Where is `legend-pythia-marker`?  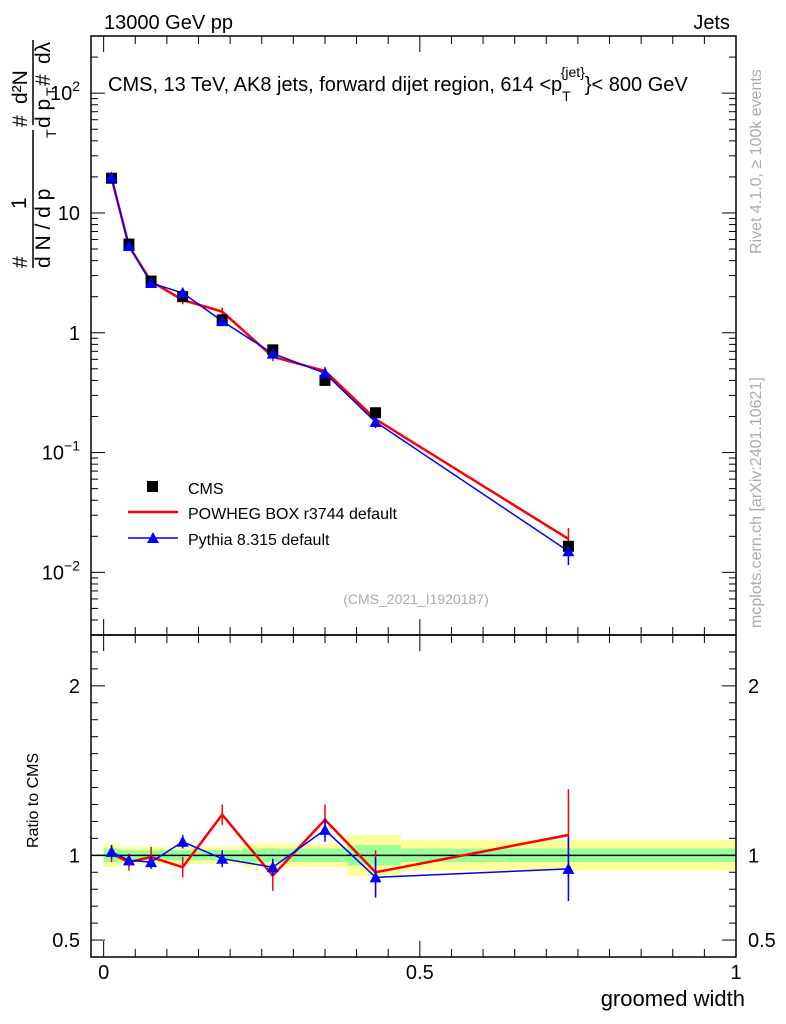
legend-pythia-marker is located at coordinates (153, 537).